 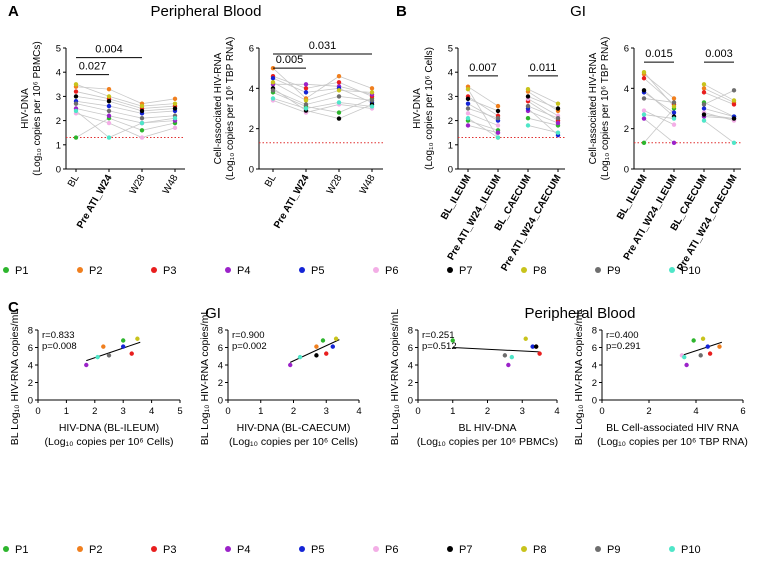 What do you see at coordinates (598, 549) in the screenshot?
I see `legend-marker-p9` at bounding box center [598, 549].